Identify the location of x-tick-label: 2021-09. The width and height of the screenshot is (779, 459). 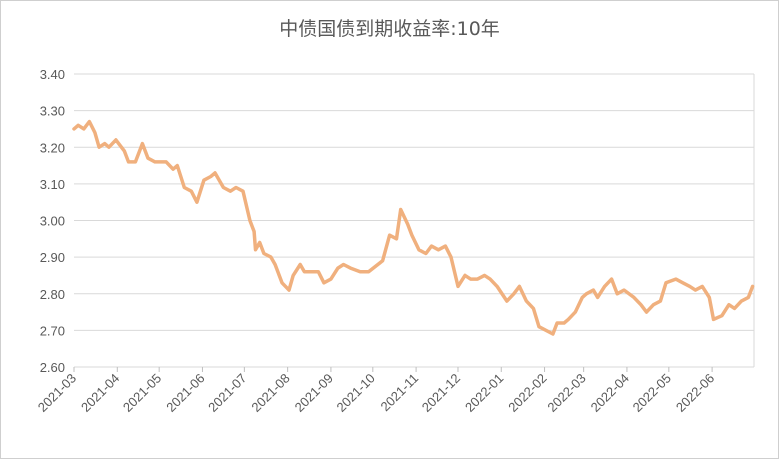
(314, 393).